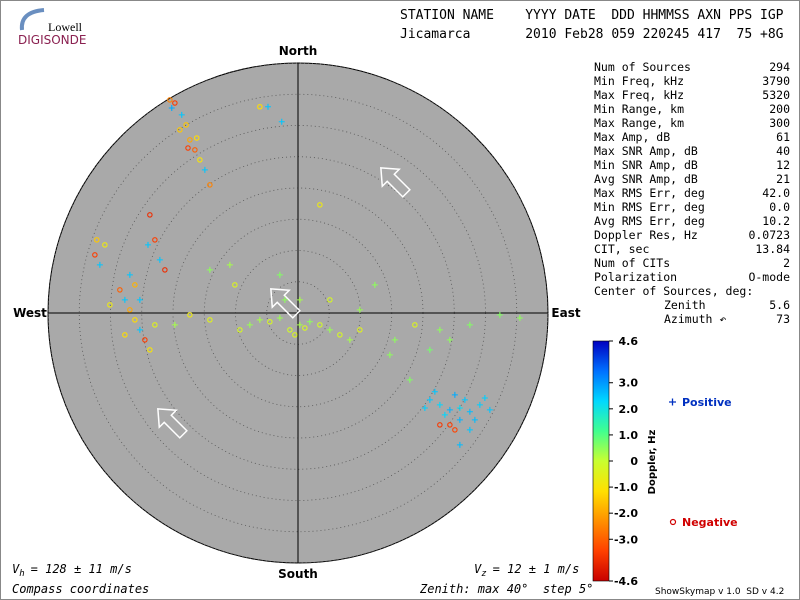  I want to click on stat-label: Max Amp, dB, so click(632, 137).